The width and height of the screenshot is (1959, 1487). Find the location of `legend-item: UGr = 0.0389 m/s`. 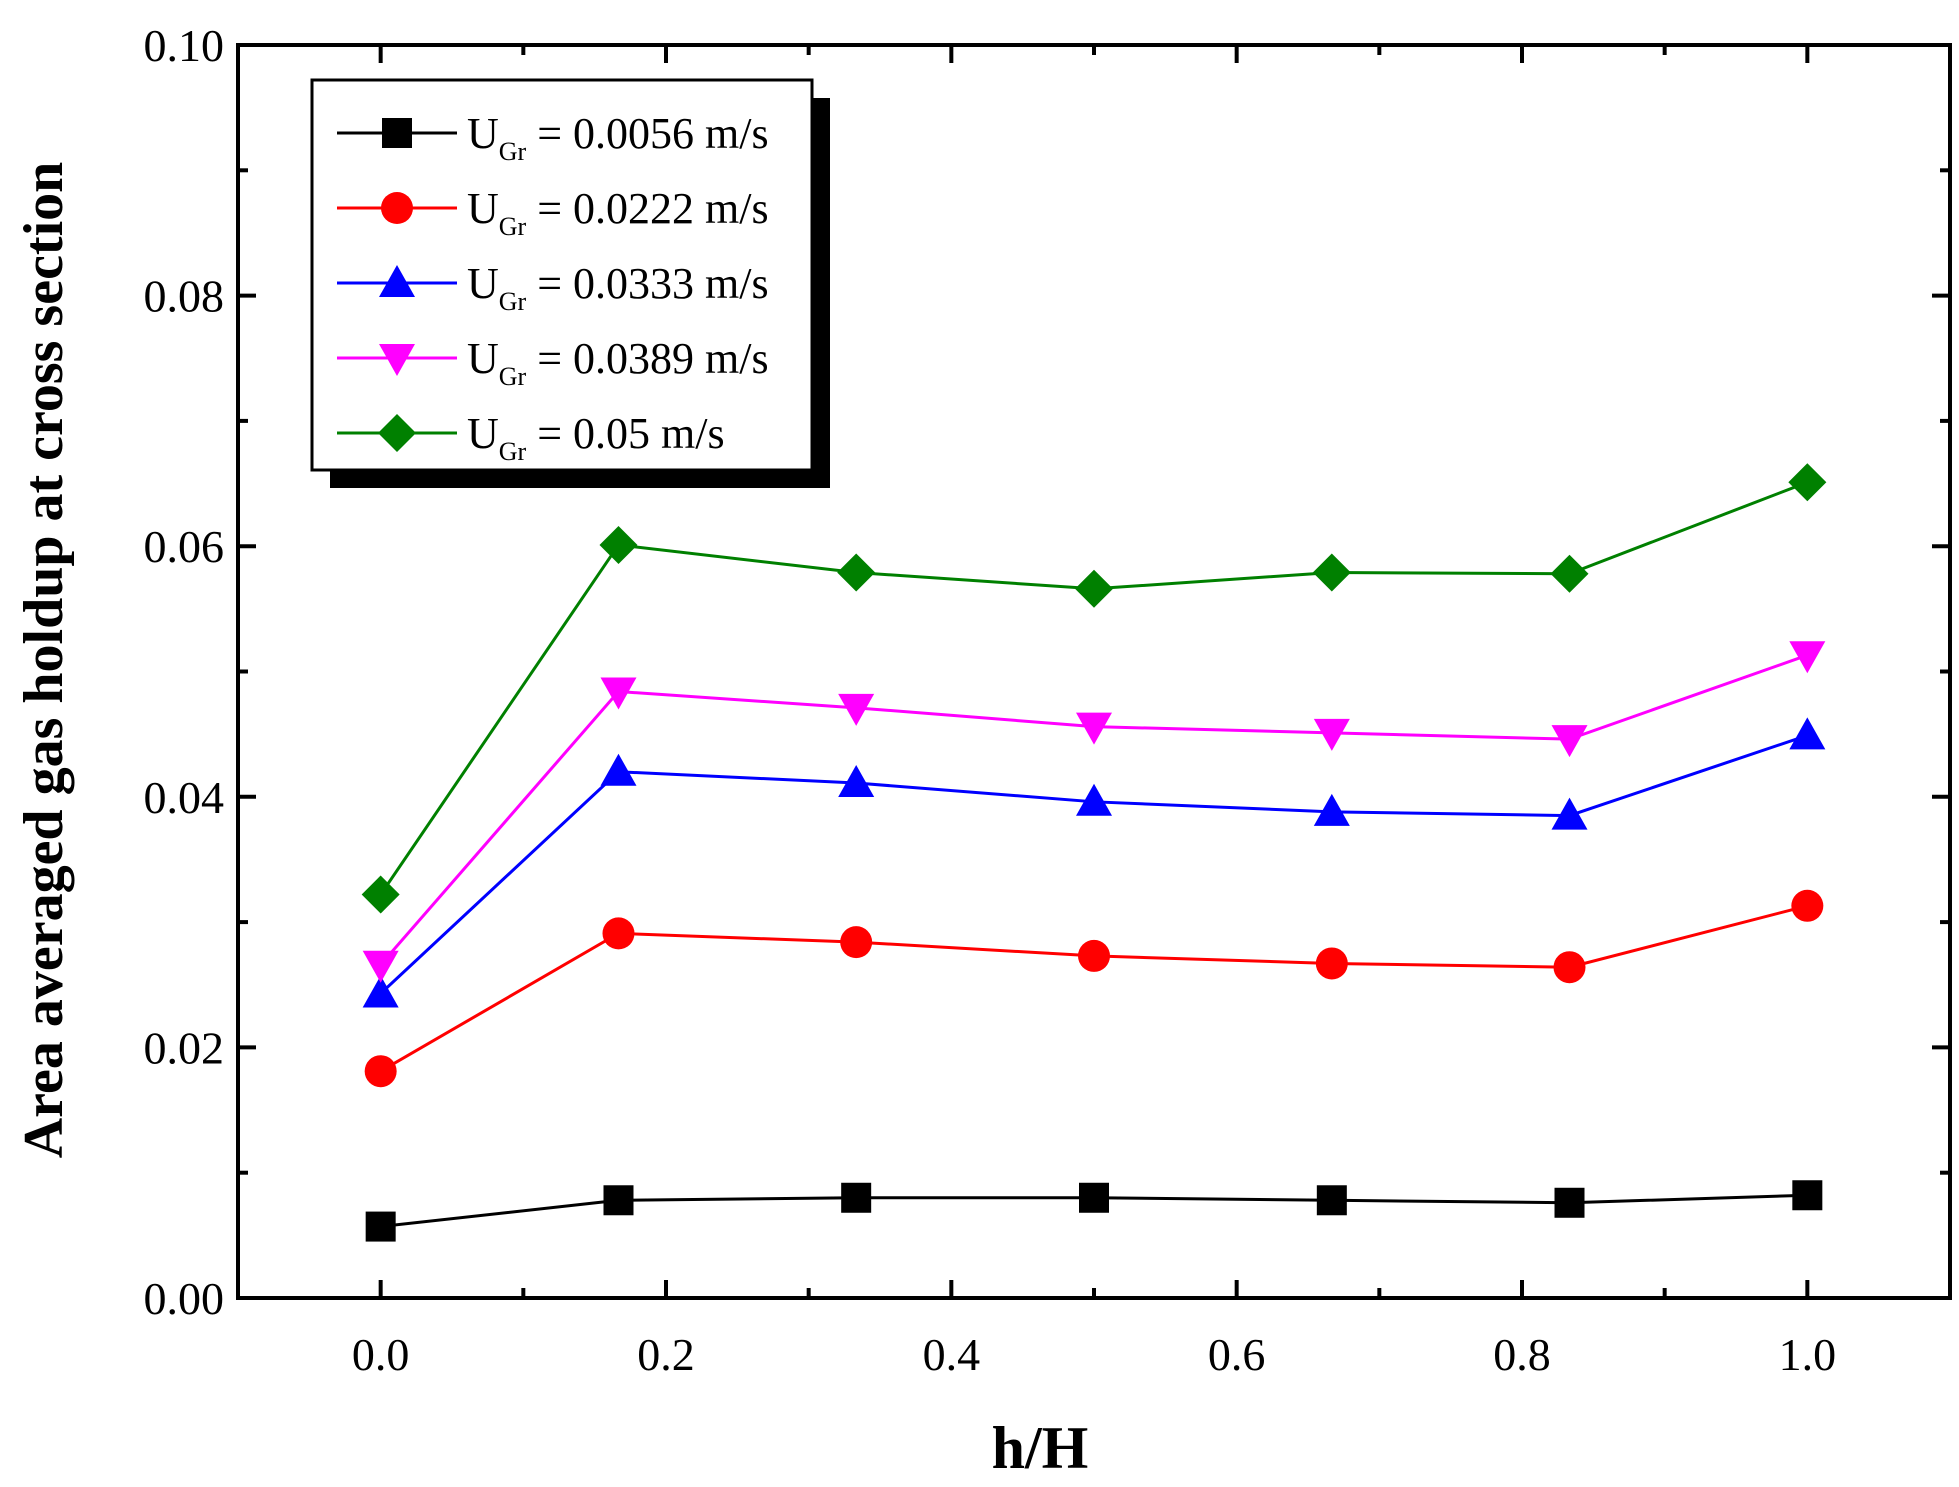

legend-item: UGr = 0.0389 m/s is located at coordinates (553, 362).